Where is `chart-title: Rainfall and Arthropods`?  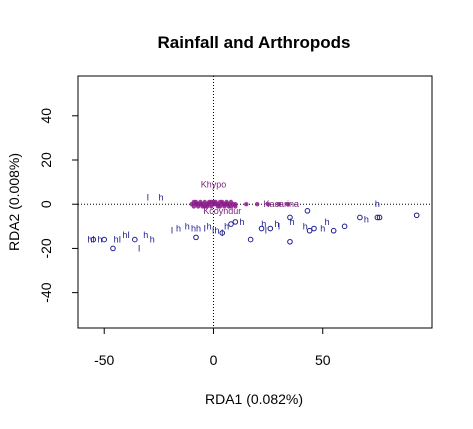 chart-title: Rainfall and Arthropods is located at coordinates (254, 42).